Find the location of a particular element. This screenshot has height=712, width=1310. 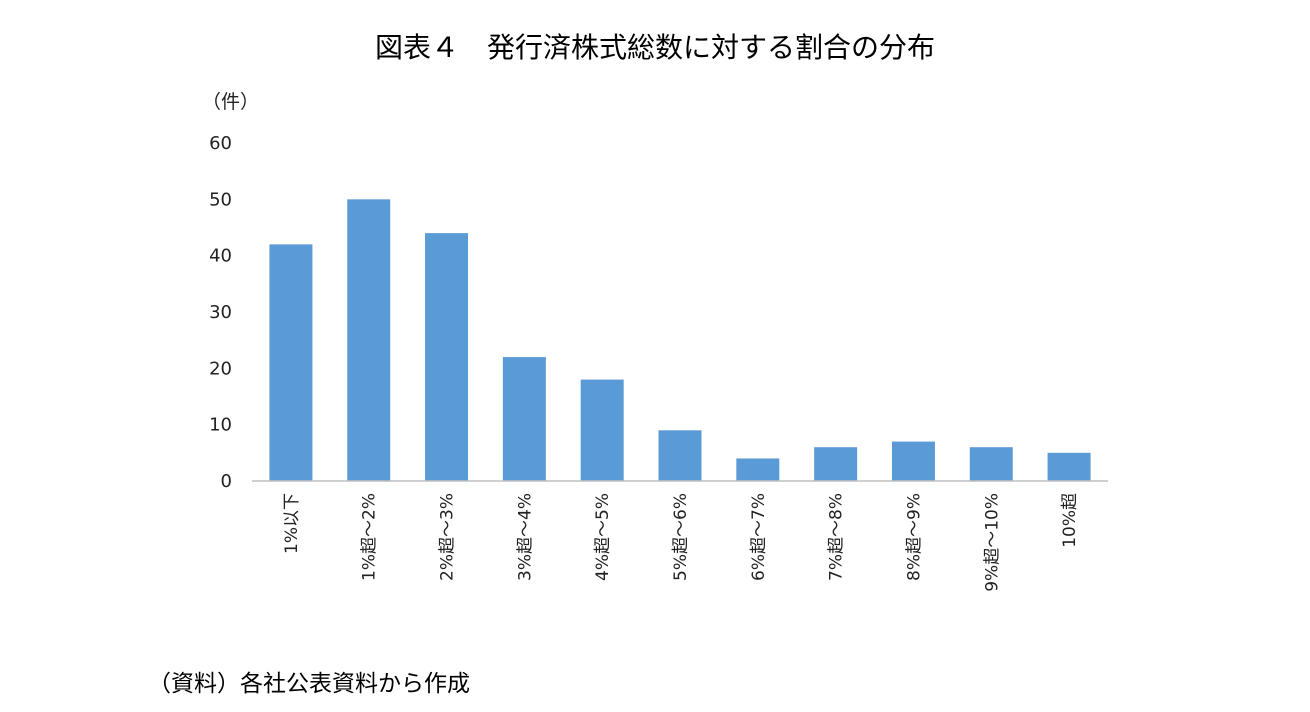

x-category-label: 8%超～9% is located at coordinates (914, 537).